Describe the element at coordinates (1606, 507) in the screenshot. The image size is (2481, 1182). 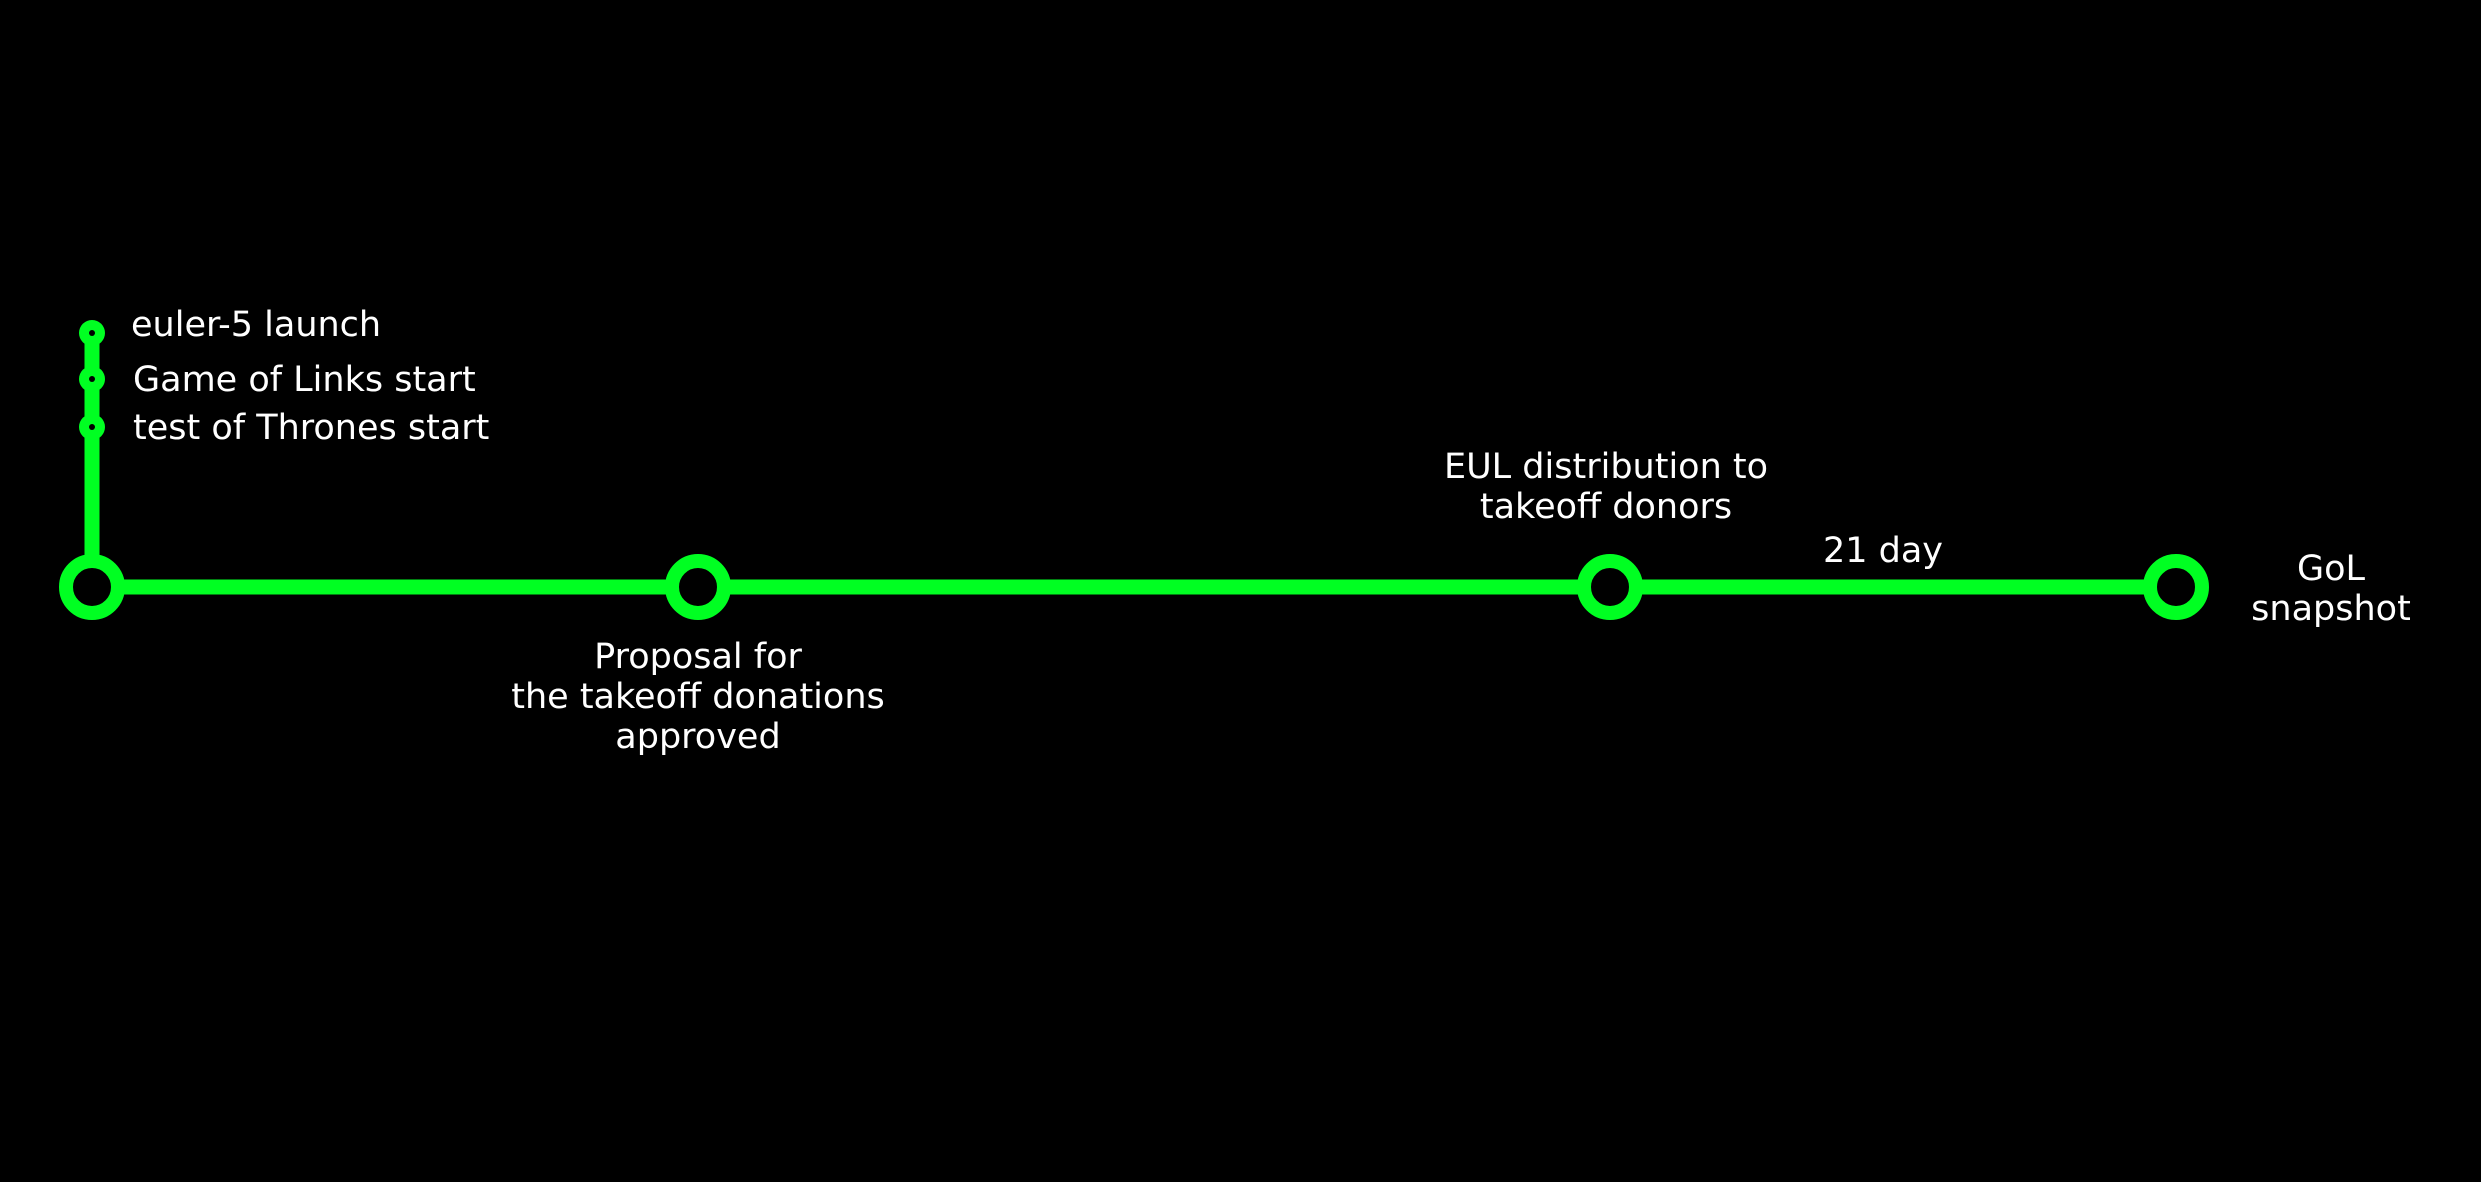
I see `milestone-label-distribution-line-2: takeoff donors` at that location.